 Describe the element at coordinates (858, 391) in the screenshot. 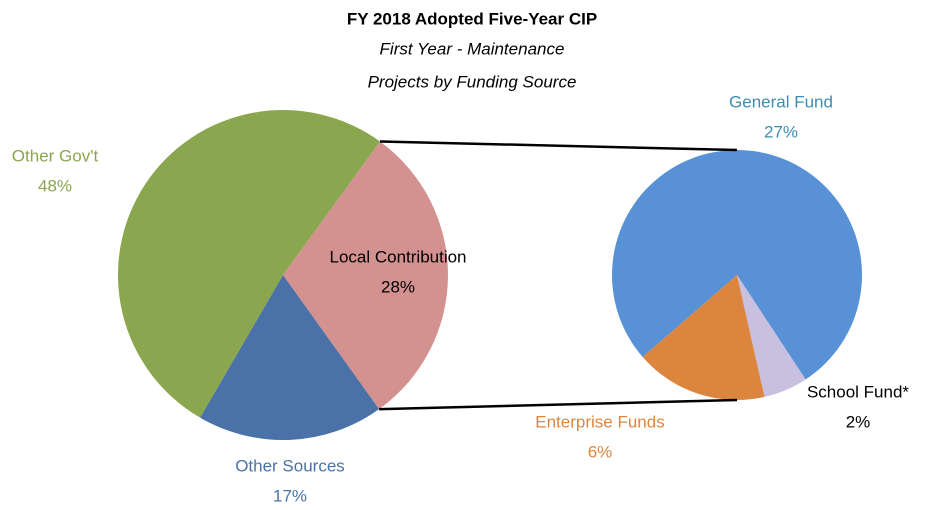

I see `slice-label: School Fund*` at that location.